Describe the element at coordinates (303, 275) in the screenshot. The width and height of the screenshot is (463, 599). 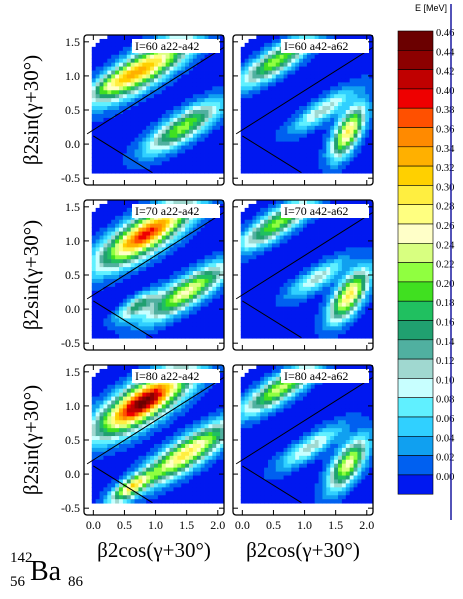
I see `heatmap-cells` at that location.